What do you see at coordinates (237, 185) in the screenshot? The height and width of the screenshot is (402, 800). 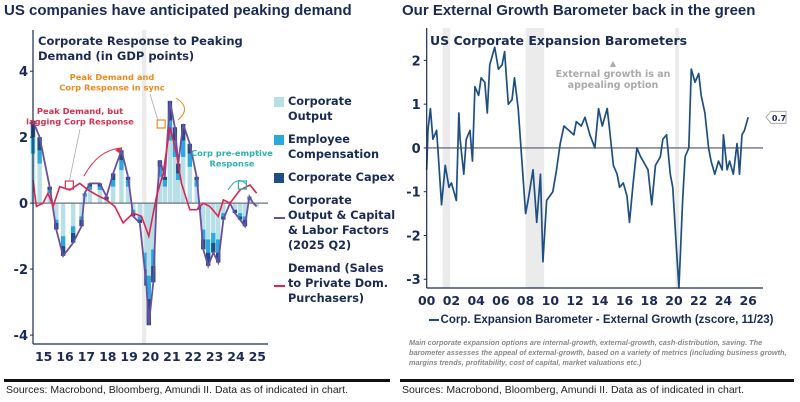 I see `preemptive-arrow` at bounding box center [237, 185].